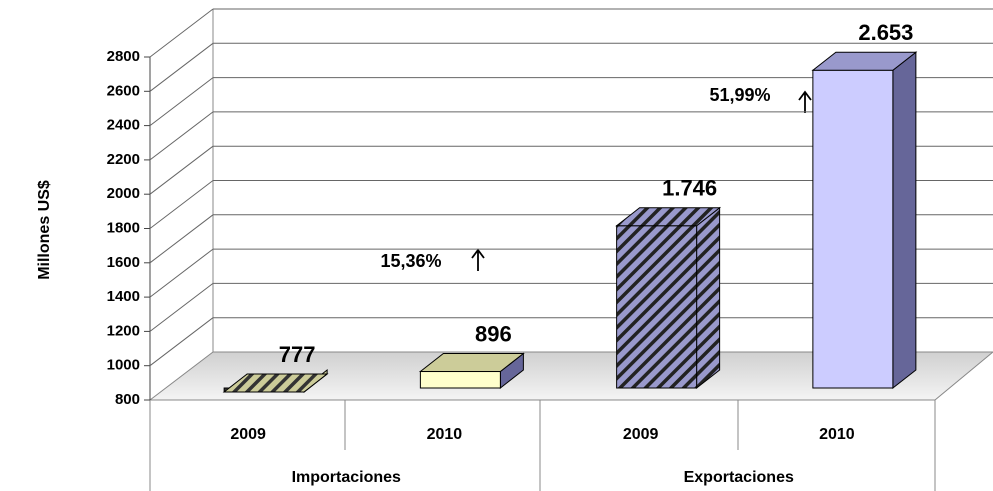 The width and height of the screenshot is (993, 491). I want to click on y-axis-label: Millones US$, so click(44, 230).